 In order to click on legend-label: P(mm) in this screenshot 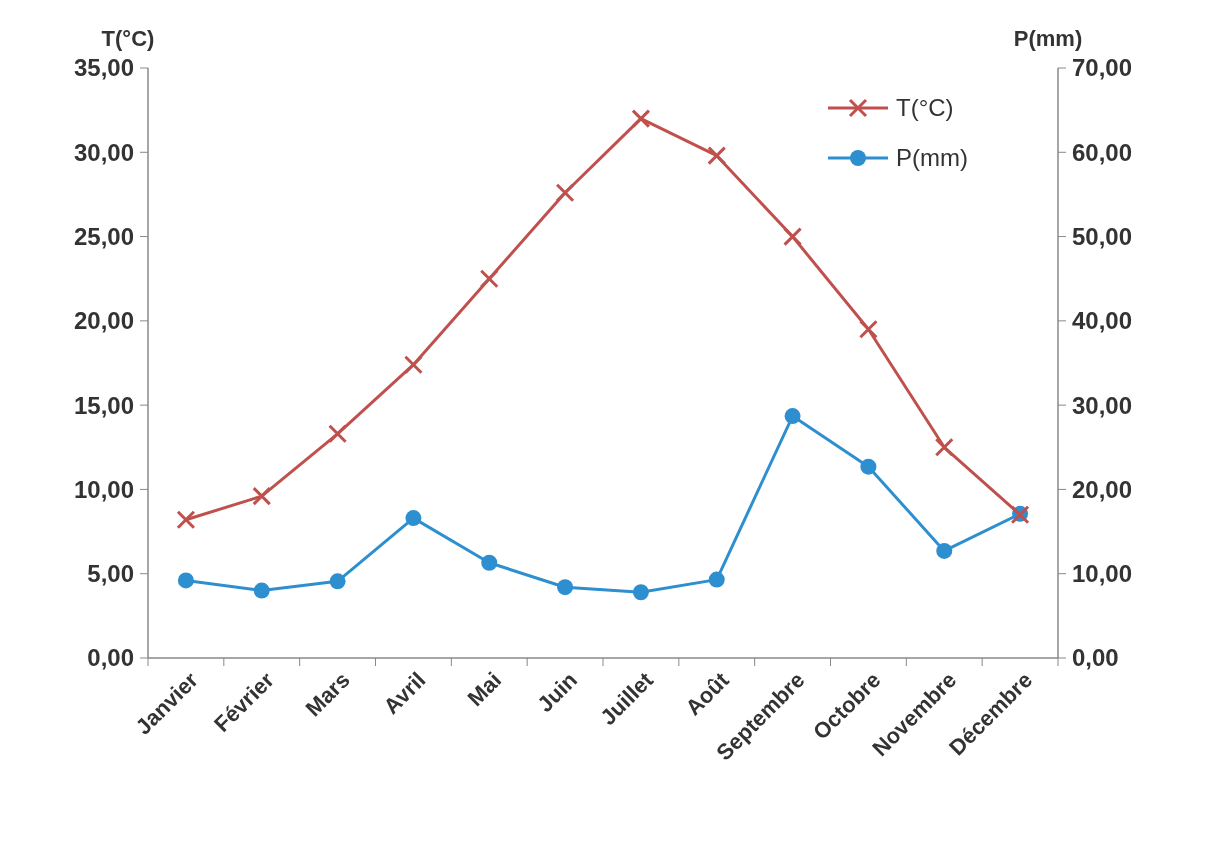, I will do `click(932, 158)`.